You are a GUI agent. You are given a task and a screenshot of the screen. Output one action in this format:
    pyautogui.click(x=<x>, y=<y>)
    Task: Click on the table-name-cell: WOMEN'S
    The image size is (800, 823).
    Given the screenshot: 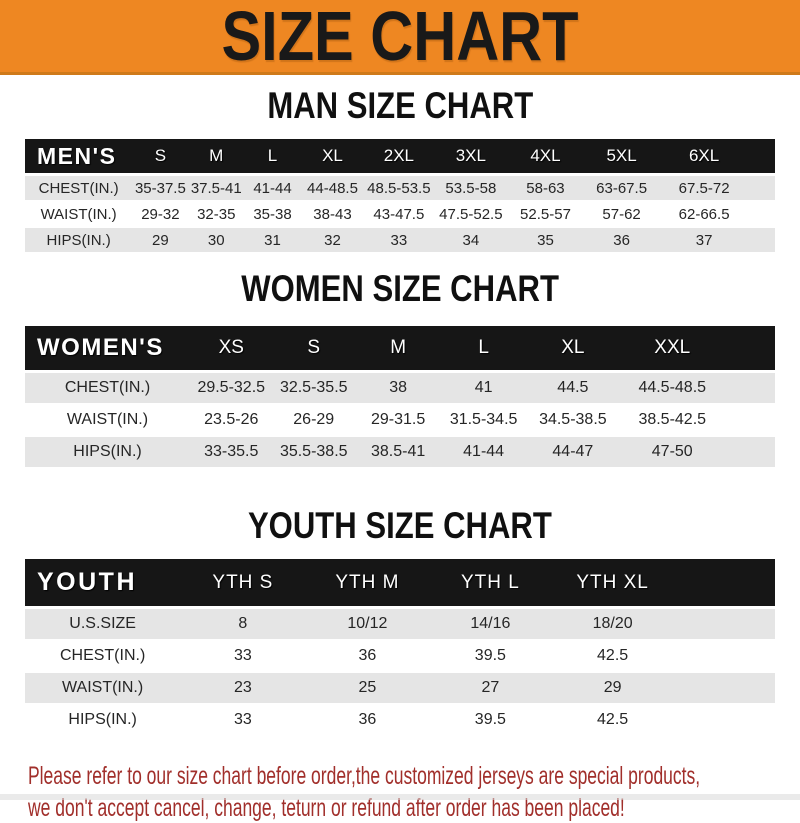 What is the action you would take?
    pyautogui.click(x=107, y=349)
    